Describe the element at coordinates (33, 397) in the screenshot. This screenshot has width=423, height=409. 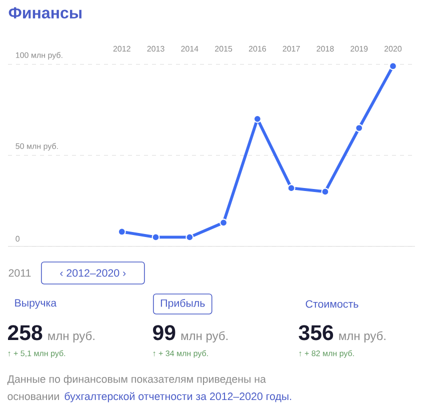
I see `text: основании` at that location.